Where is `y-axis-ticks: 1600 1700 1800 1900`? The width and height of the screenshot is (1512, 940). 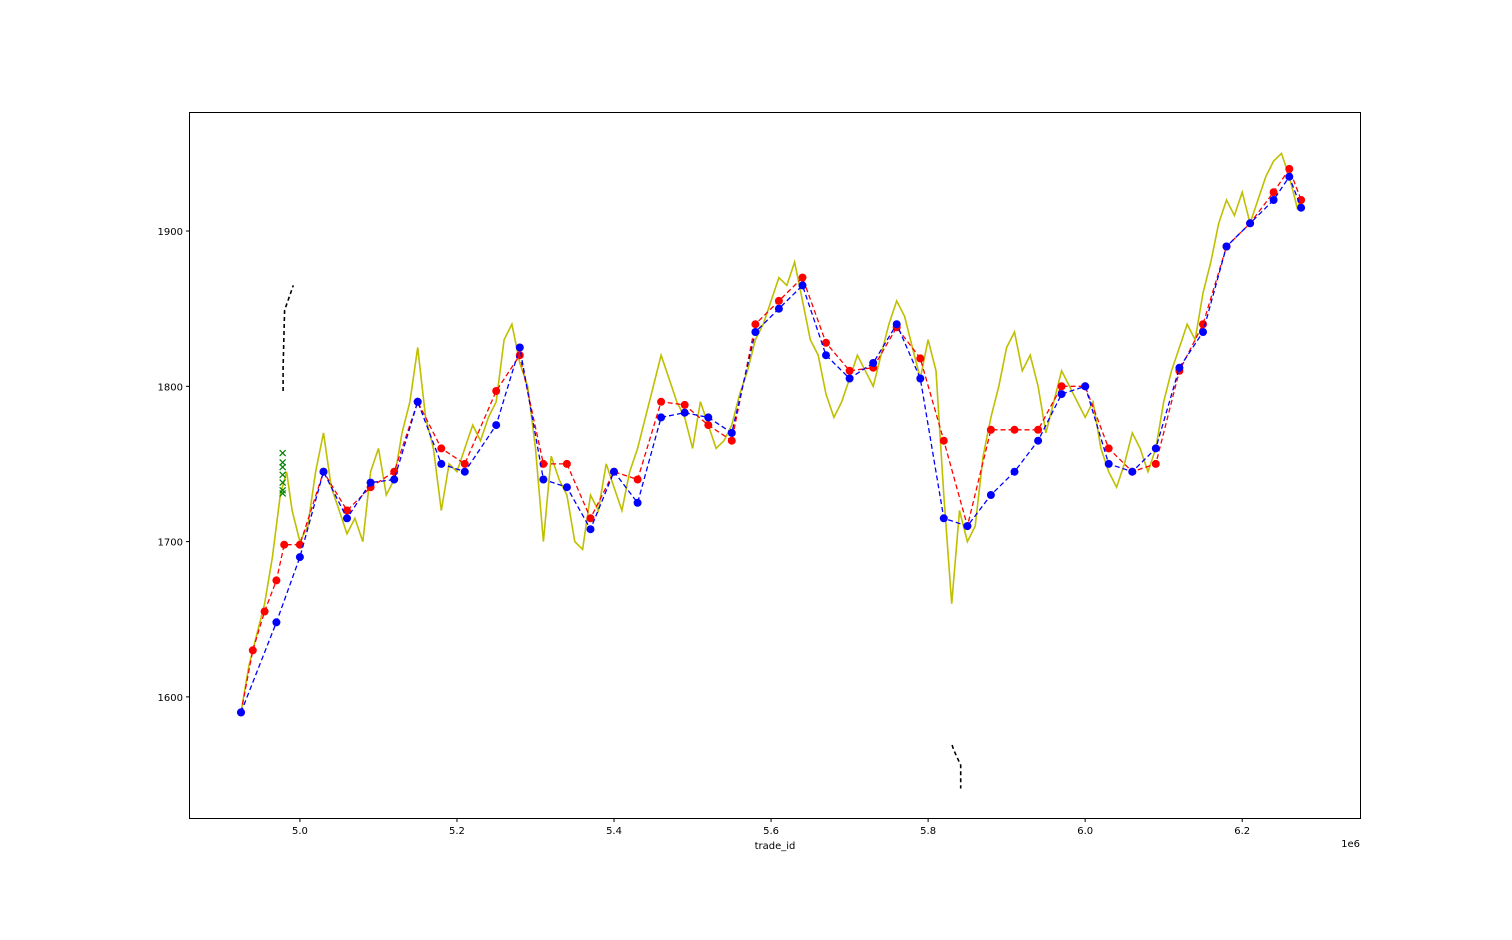
y-axis-ticks: 1600 1700 1800 1900 is located at coordinates (174, 465).